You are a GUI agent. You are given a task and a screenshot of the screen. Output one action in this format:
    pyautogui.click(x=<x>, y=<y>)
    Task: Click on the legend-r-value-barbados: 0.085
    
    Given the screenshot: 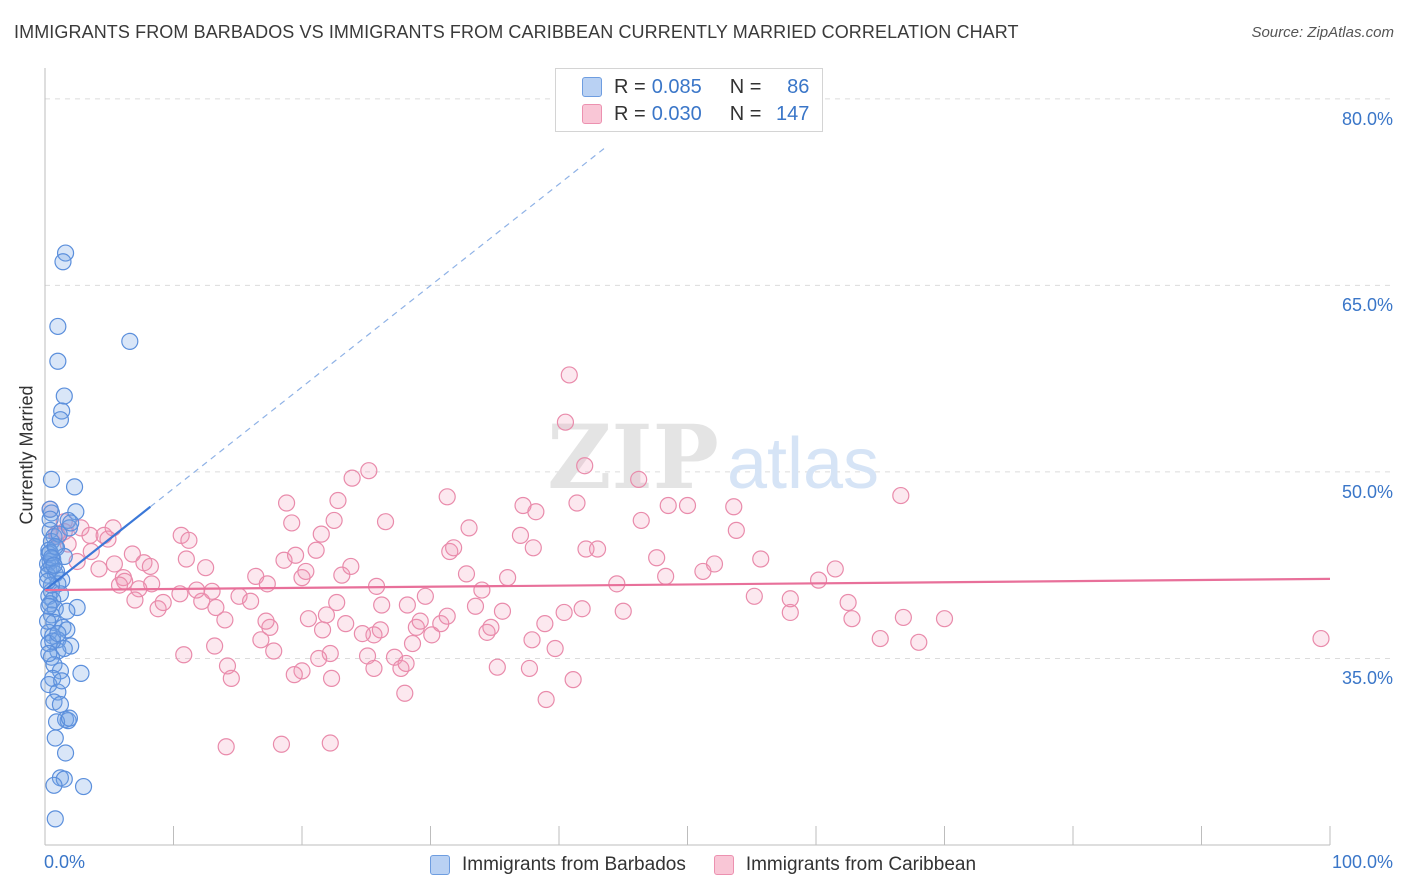 What is the action you would take?
    pyautogui.click(x=676, y=86)
    